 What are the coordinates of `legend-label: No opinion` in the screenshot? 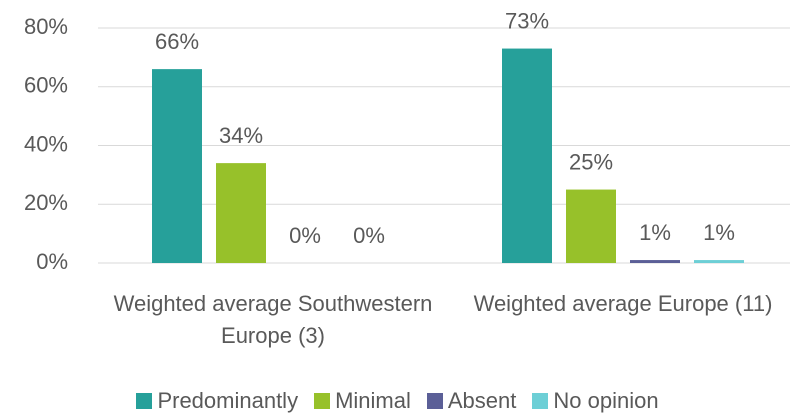 It's located at (606, 400).